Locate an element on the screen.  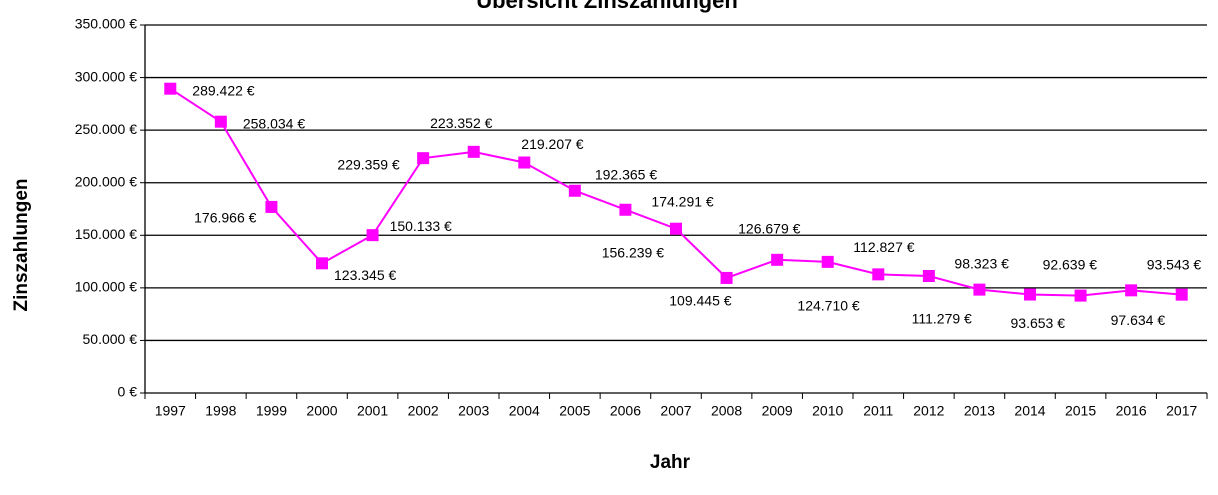
x-tick-label: 2003 is located at coordinates (473, 411).